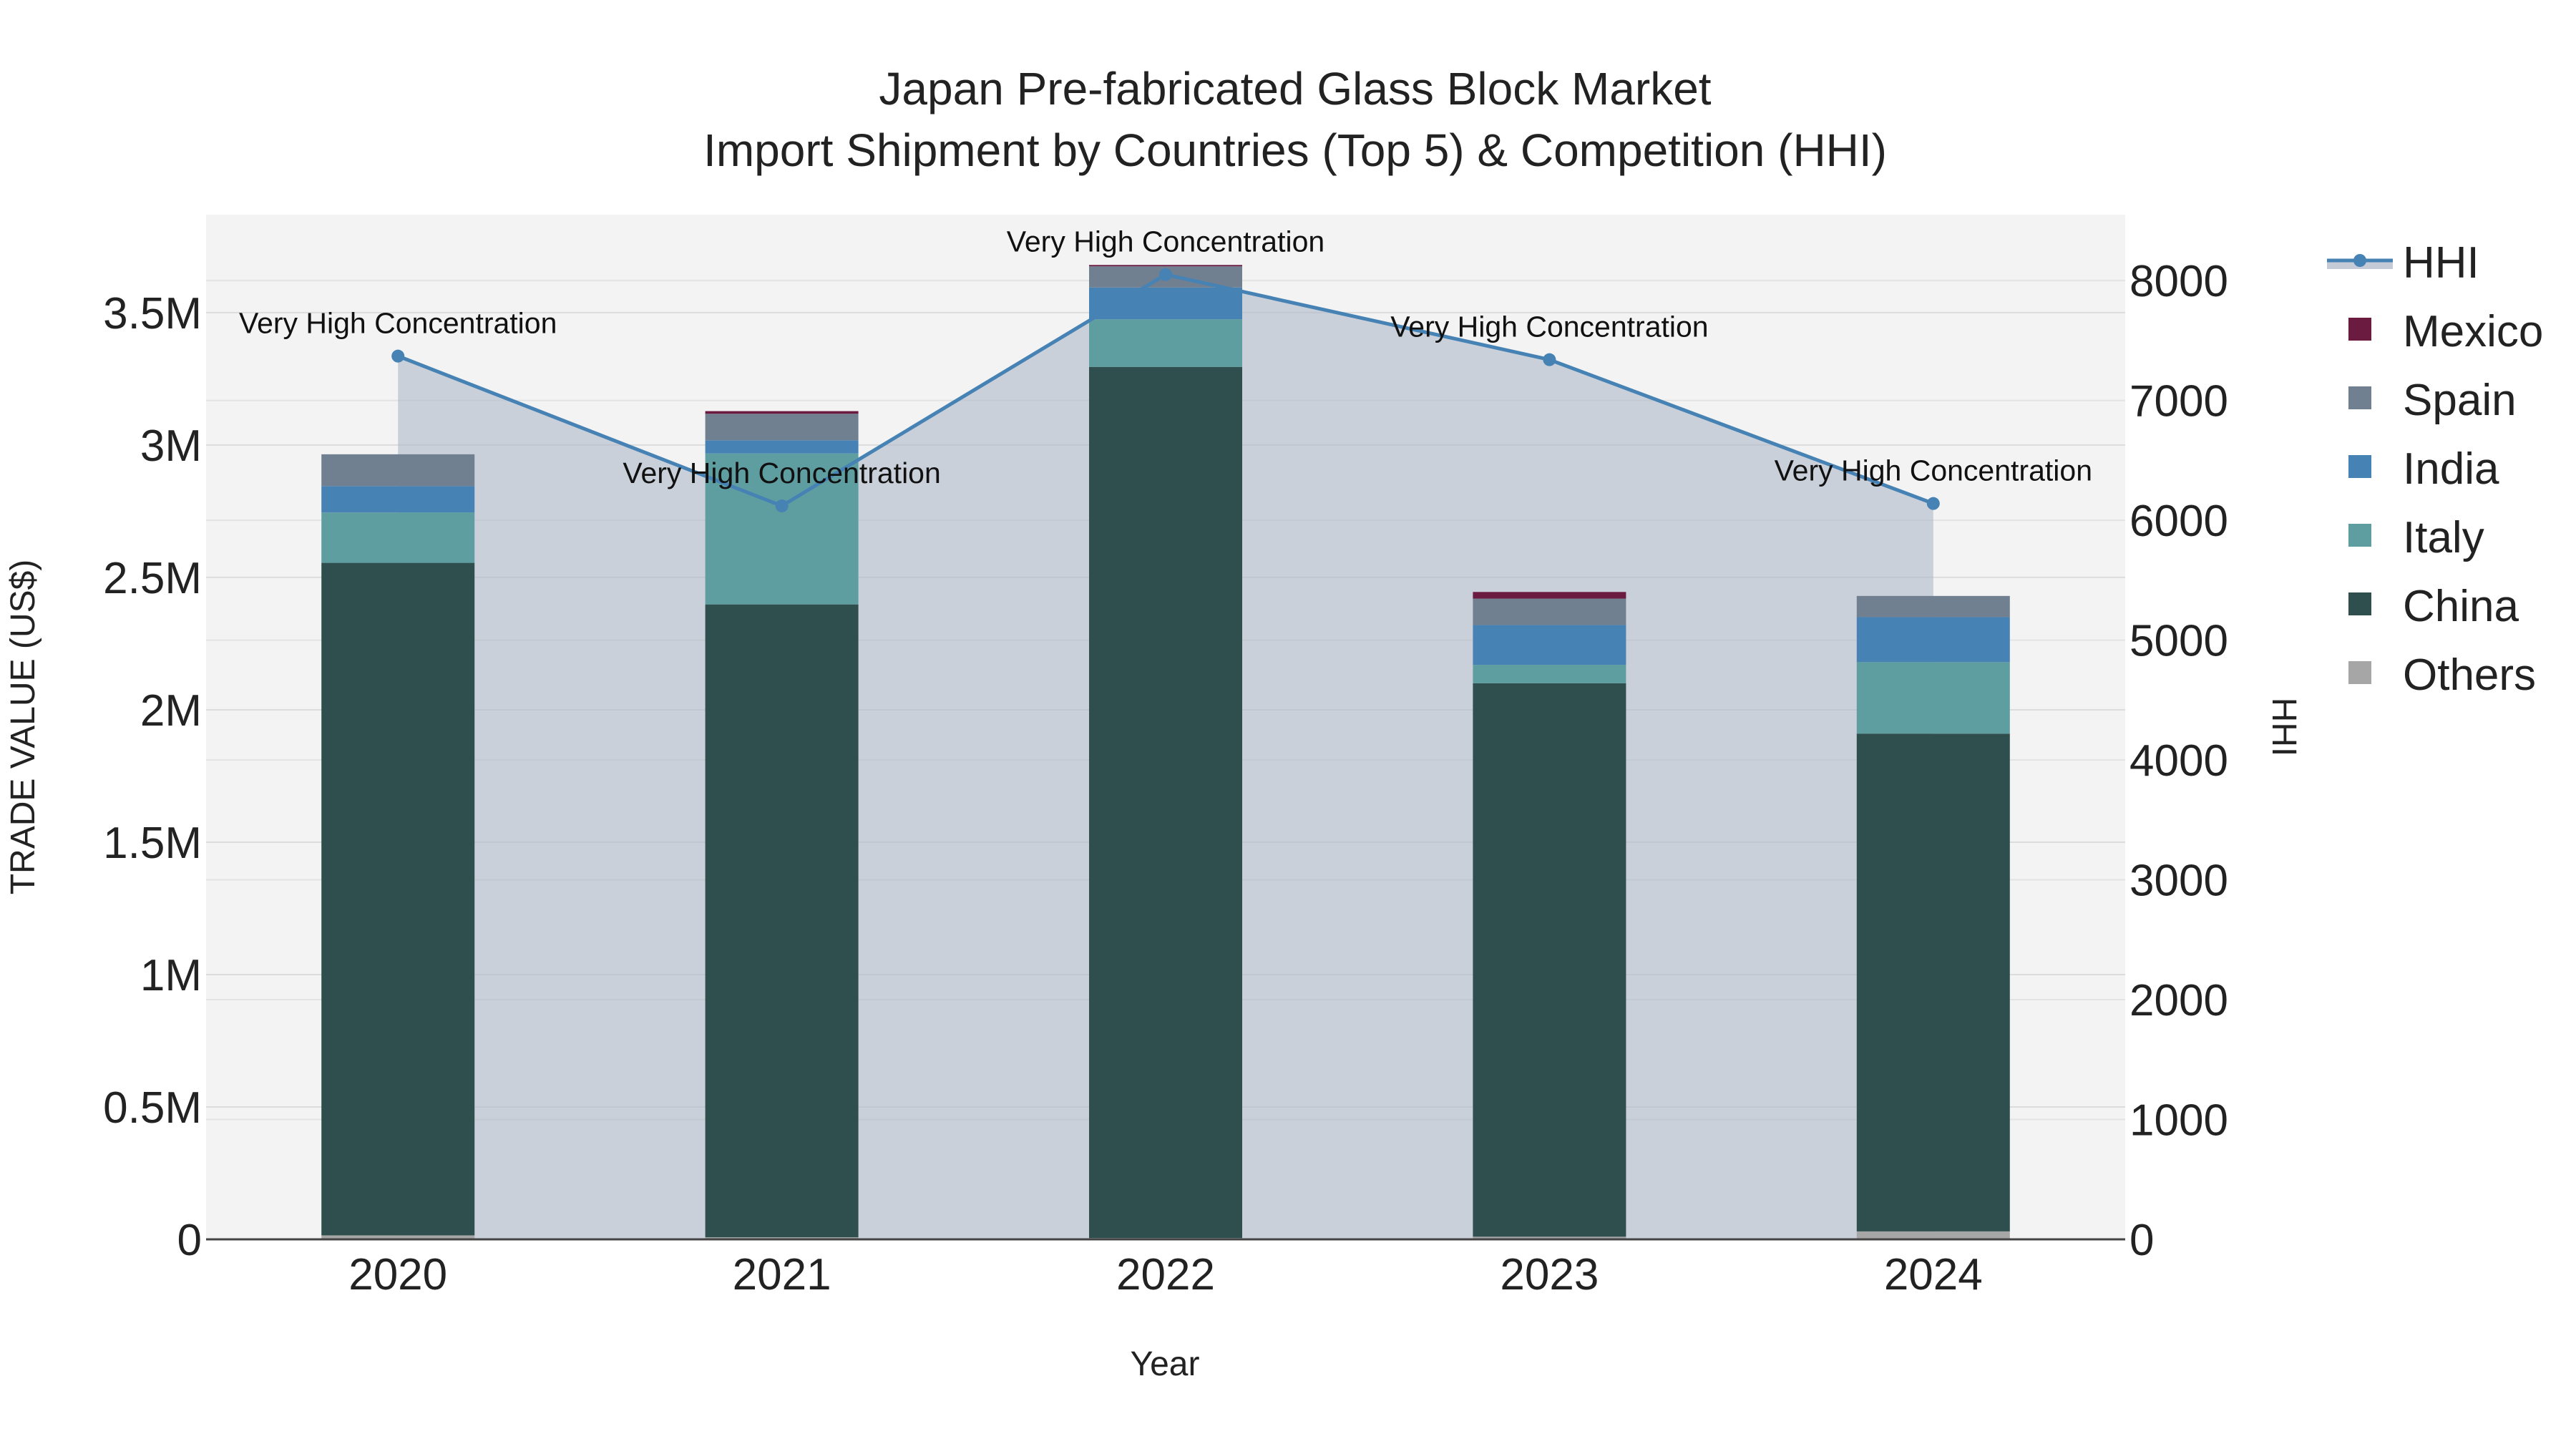  I want to click on hhi-annotation-2023: Very High Concentration, so click(1549, 327).